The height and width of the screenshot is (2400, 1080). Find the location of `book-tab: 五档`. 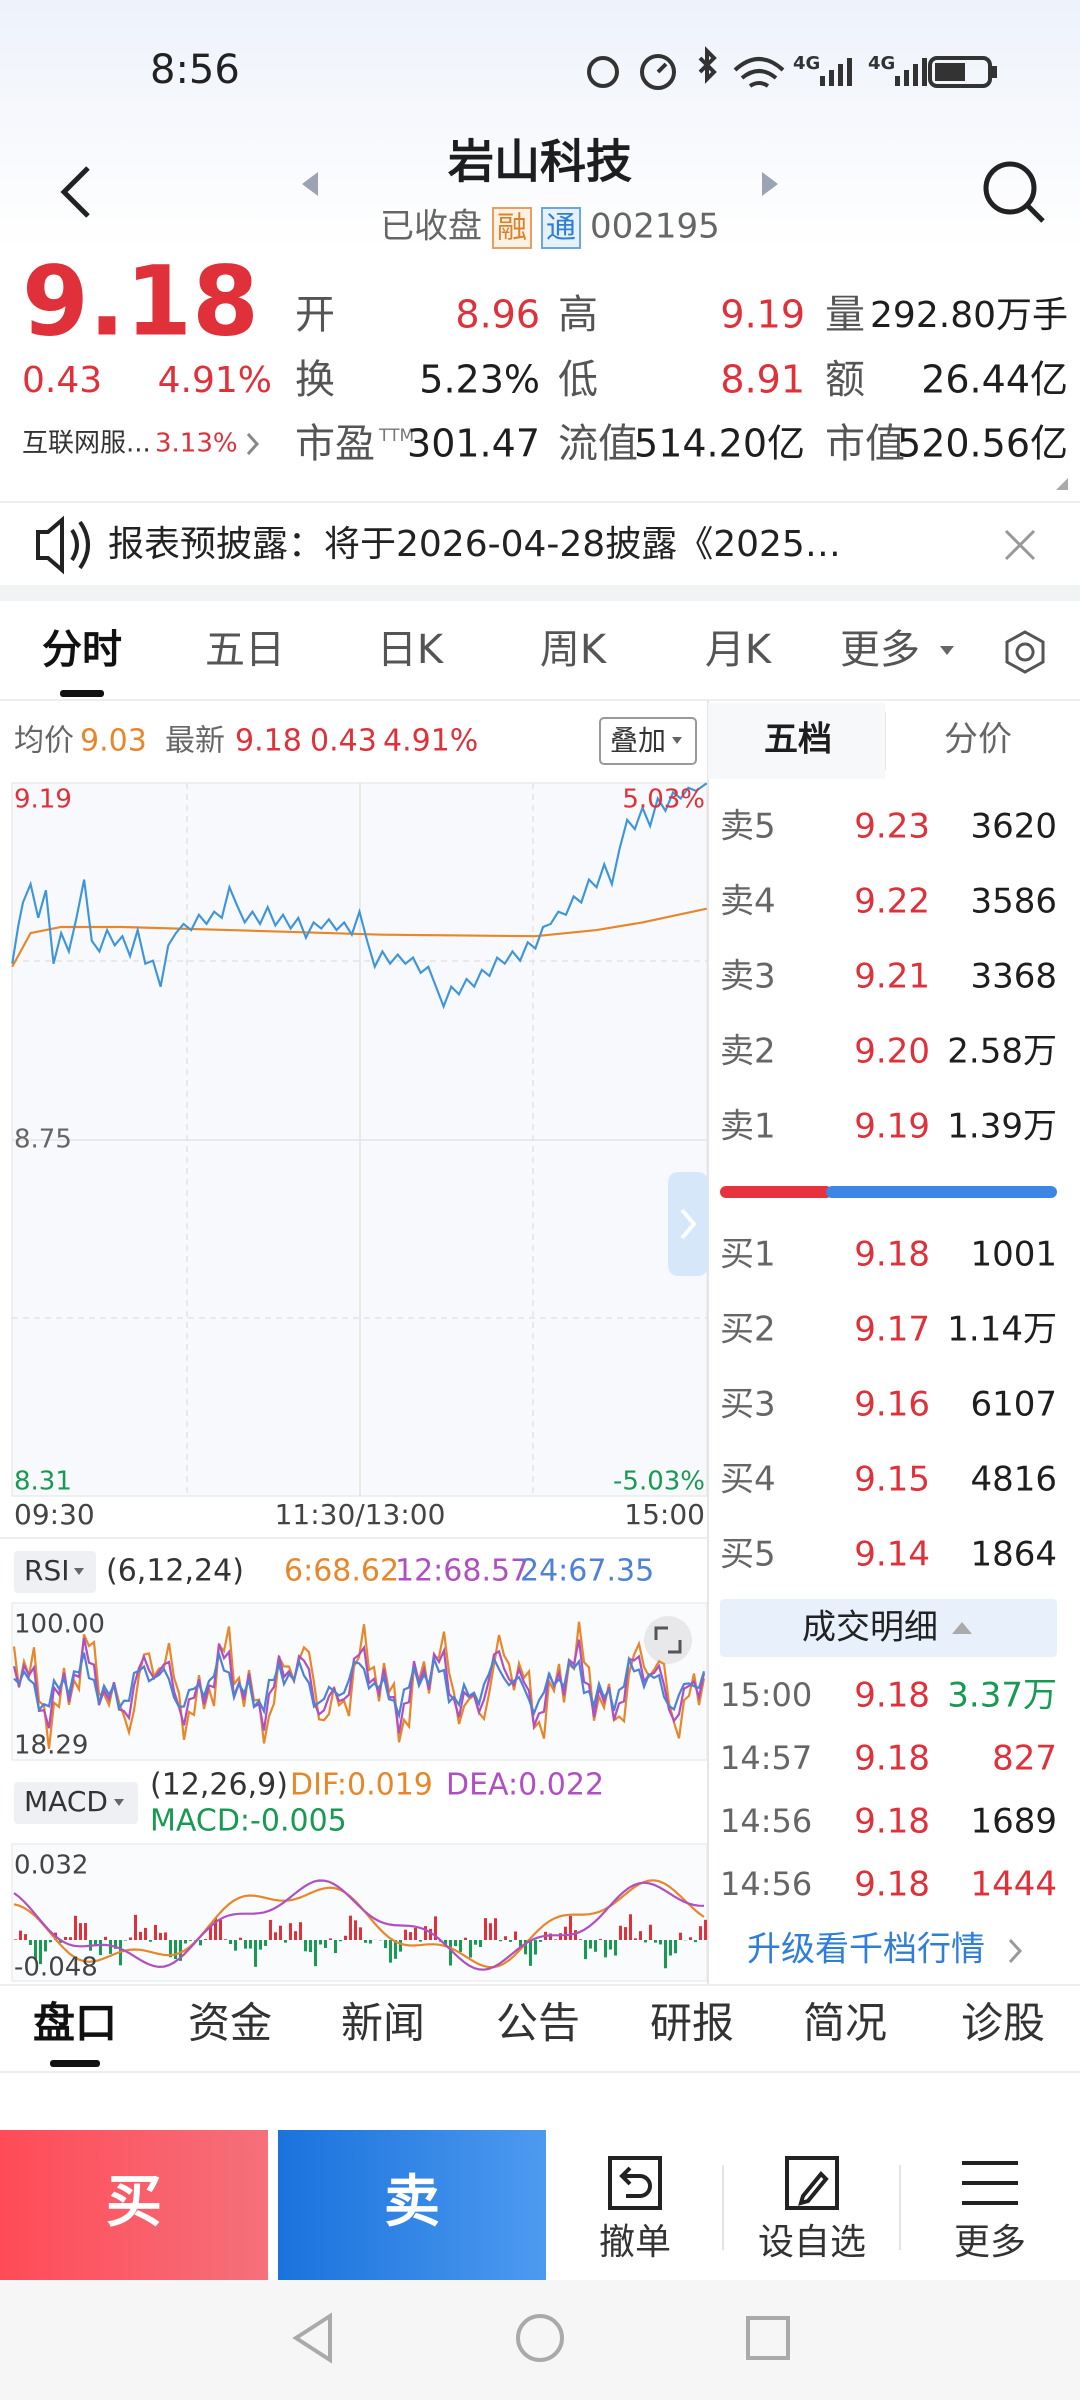

book-tab: 五档 is located at coordinates (798, 740).